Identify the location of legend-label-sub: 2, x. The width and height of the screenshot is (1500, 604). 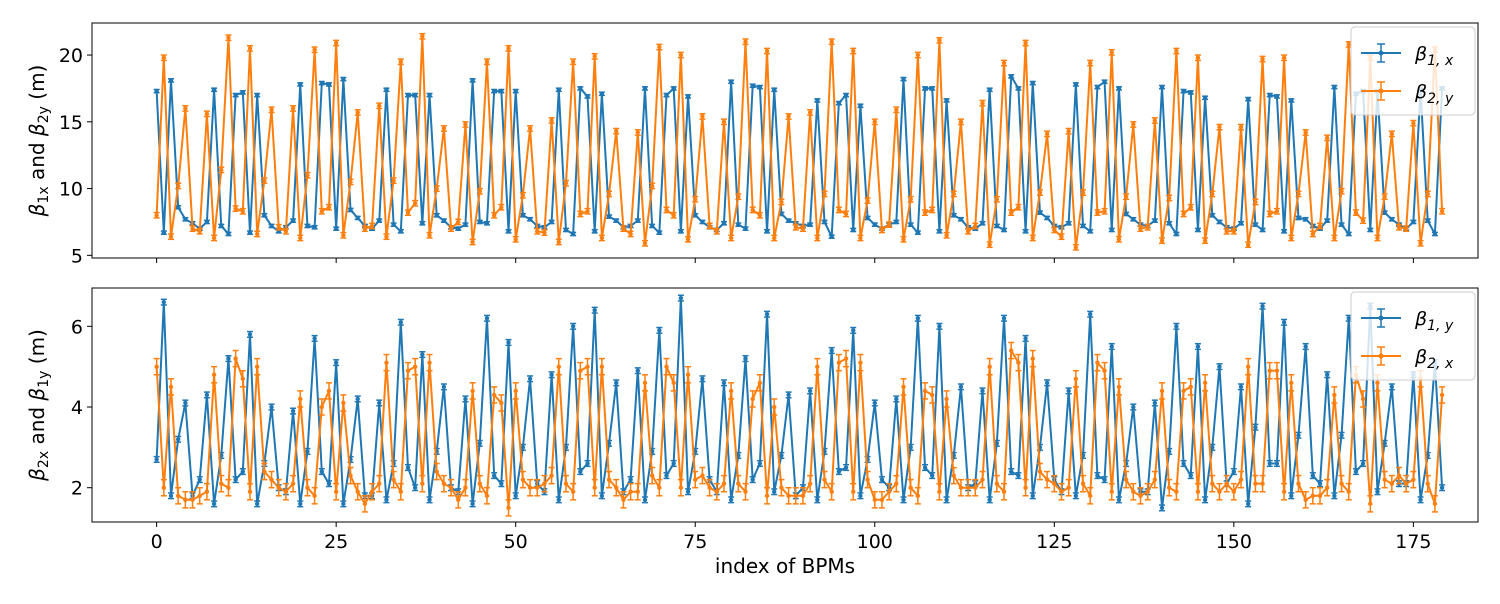
(1440, 364).